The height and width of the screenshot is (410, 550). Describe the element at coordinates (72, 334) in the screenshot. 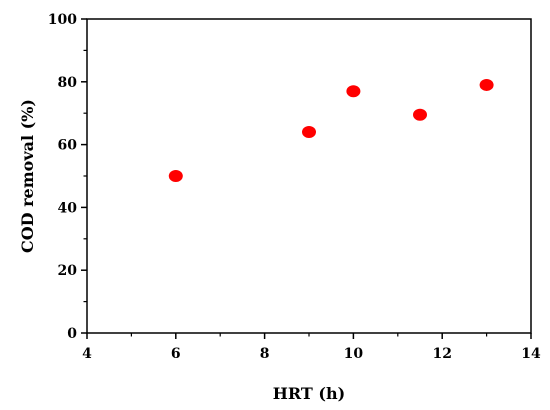

I see `y-tick-label: 0` at that location.